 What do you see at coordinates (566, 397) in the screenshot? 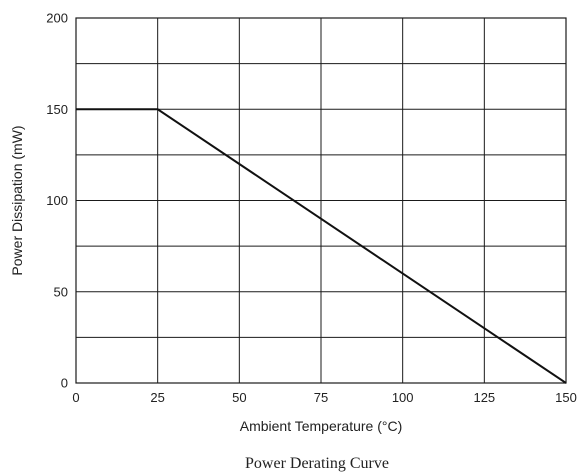
I see `x-tick-label: 150` at bounding box center [566, 397].